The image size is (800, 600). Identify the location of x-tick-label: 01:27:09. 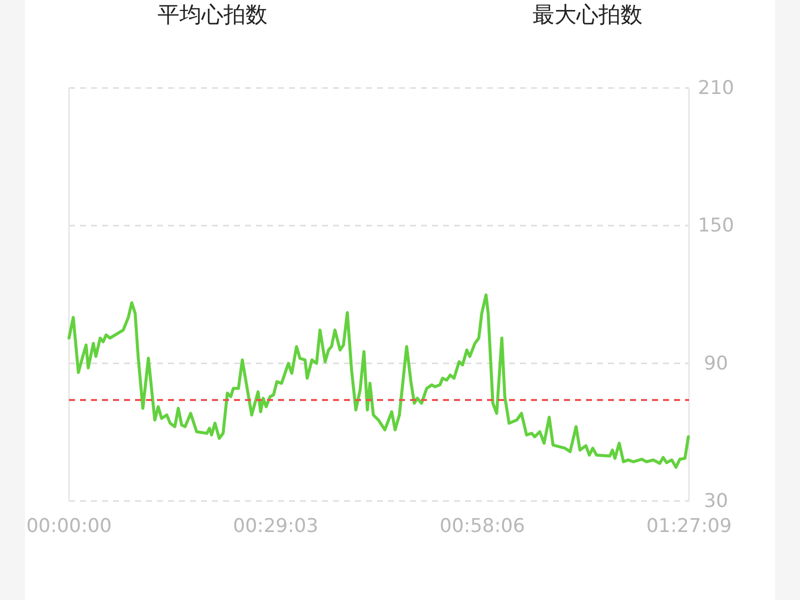
(689, 526).